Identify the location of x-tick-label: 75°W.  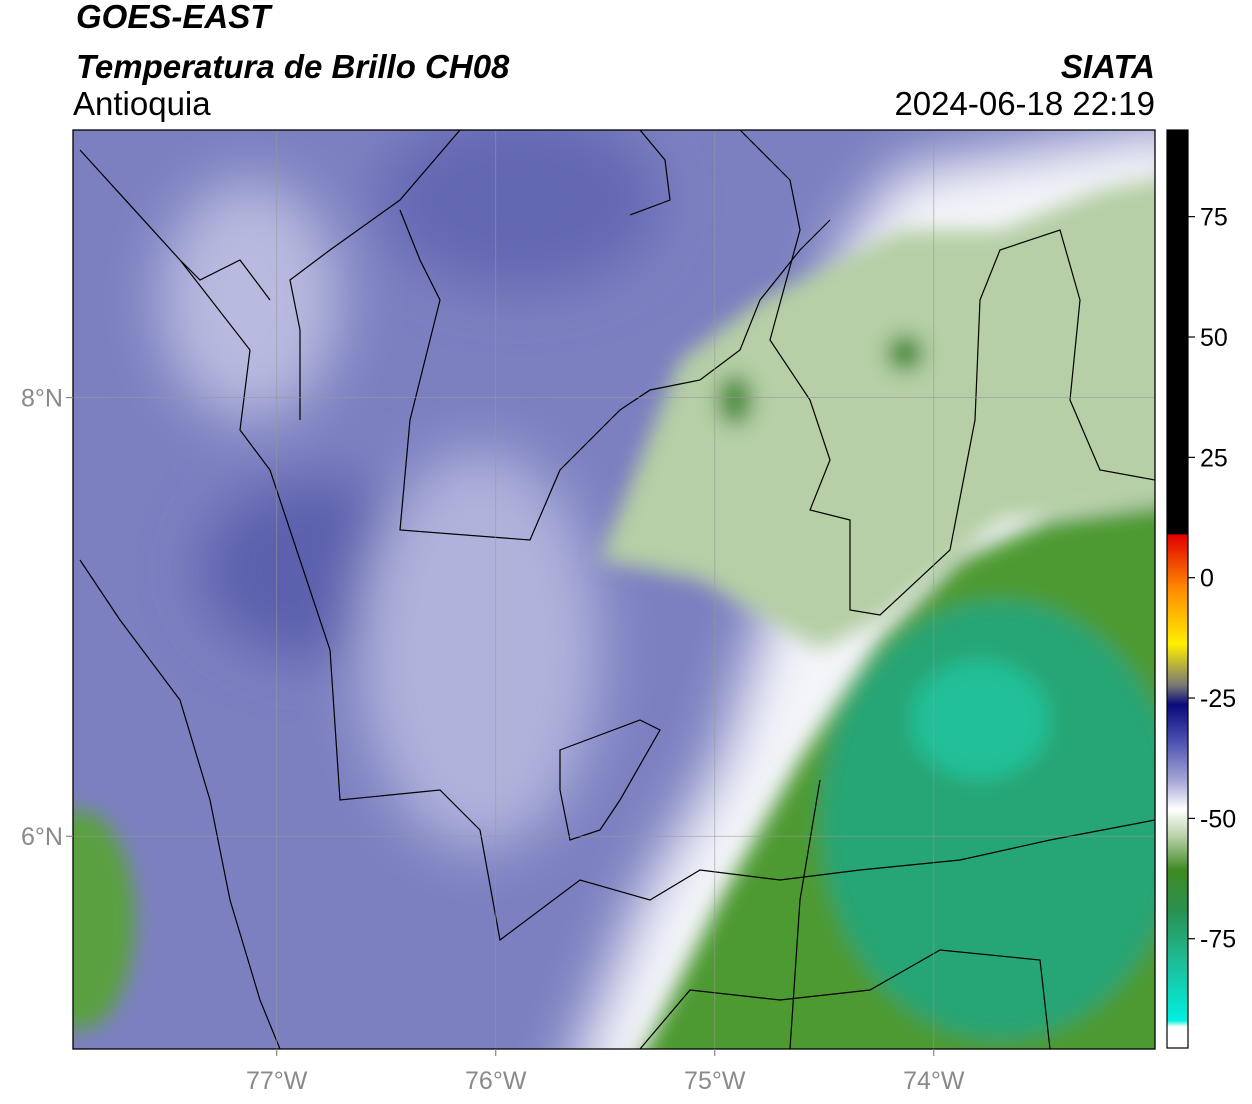
(715, 1081).